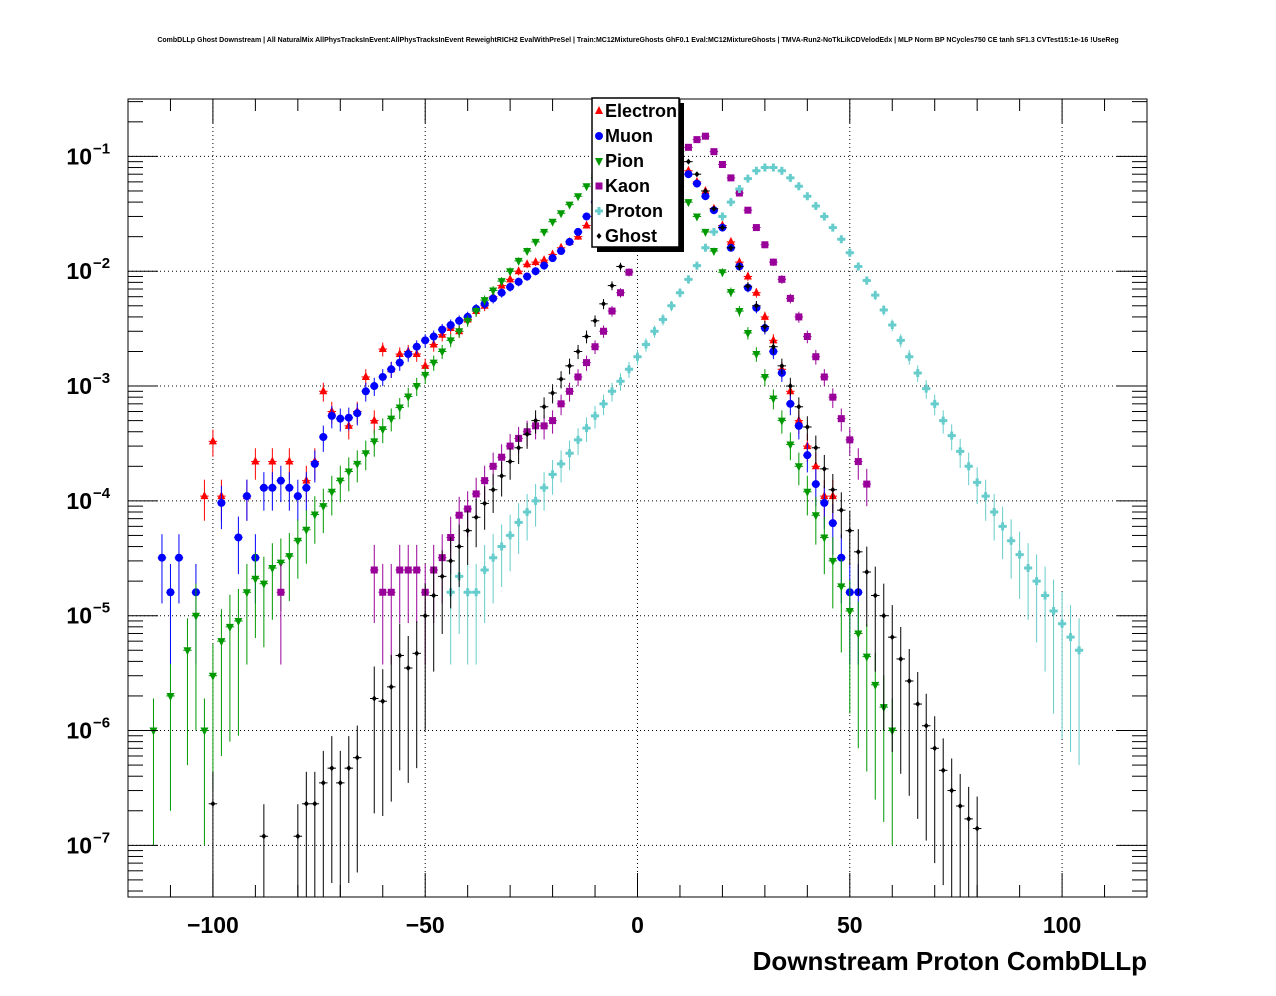  I want to click on x-tick-label: −100, so click(213, 925).